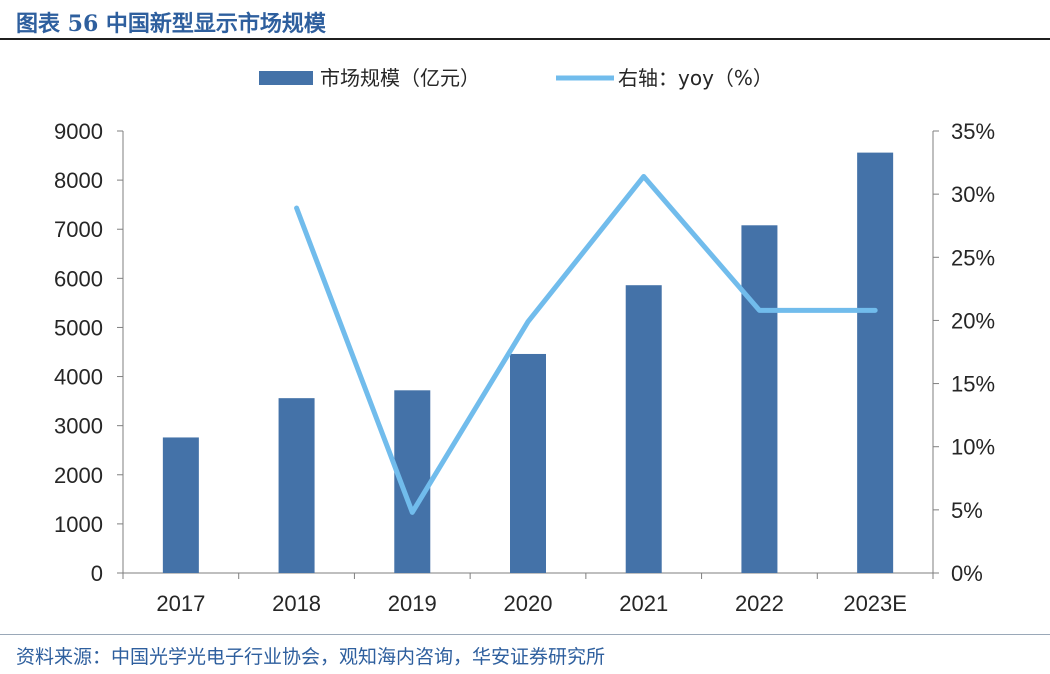 Image resolution: width=1050 pixels, height=674 pixels. What do you see at coordinates (967, 573) in the screenshot?
I see `right-axis-tick-label: 0%` at bounding box center [967, 573].